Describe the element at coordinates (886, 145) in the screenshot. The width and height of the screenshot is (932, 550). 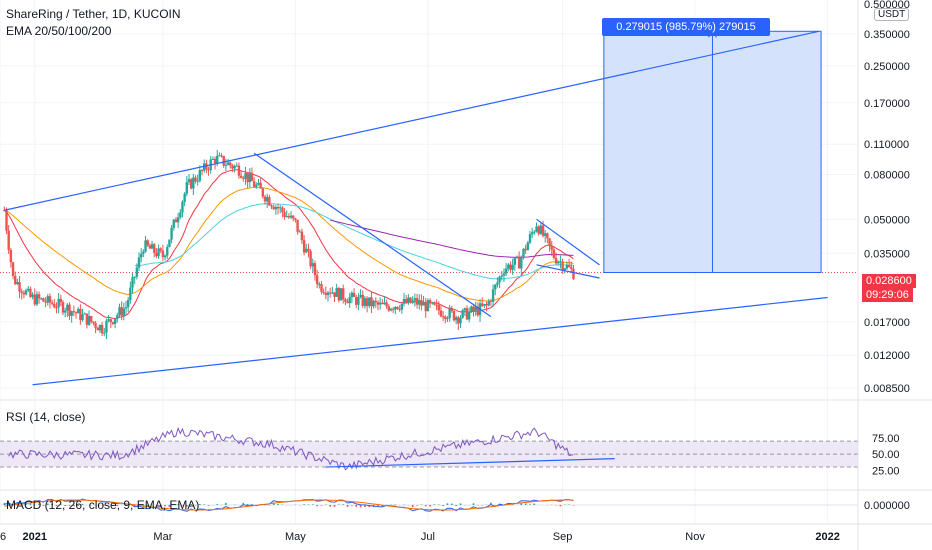
I see `price-tick: 0.110000` at that location.